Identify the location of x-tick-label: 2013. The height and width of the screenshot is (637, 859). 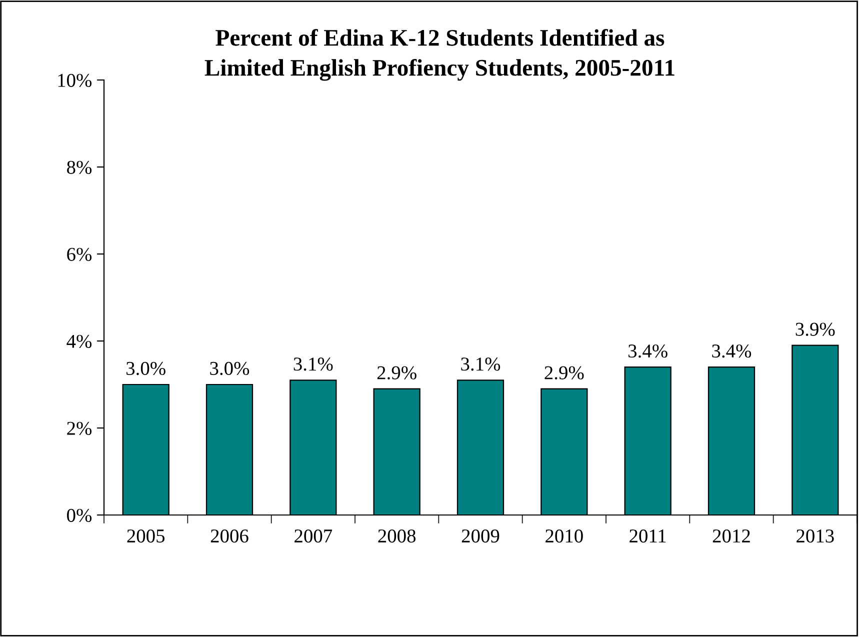
(815, 536).